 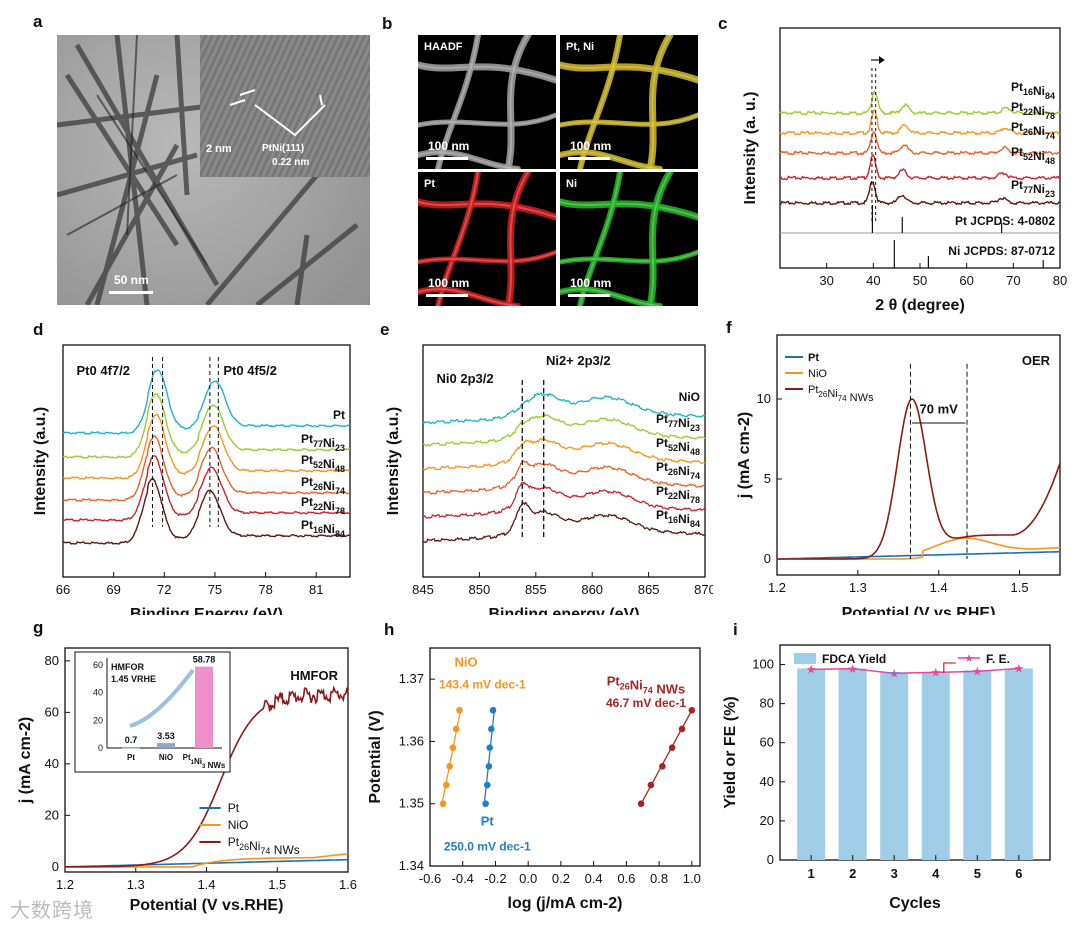 What do you see at coordinates (65, 884) in the screenshot?
I see `hmfor-x-tick-label: 1.2` at bounding box center [65, 884].